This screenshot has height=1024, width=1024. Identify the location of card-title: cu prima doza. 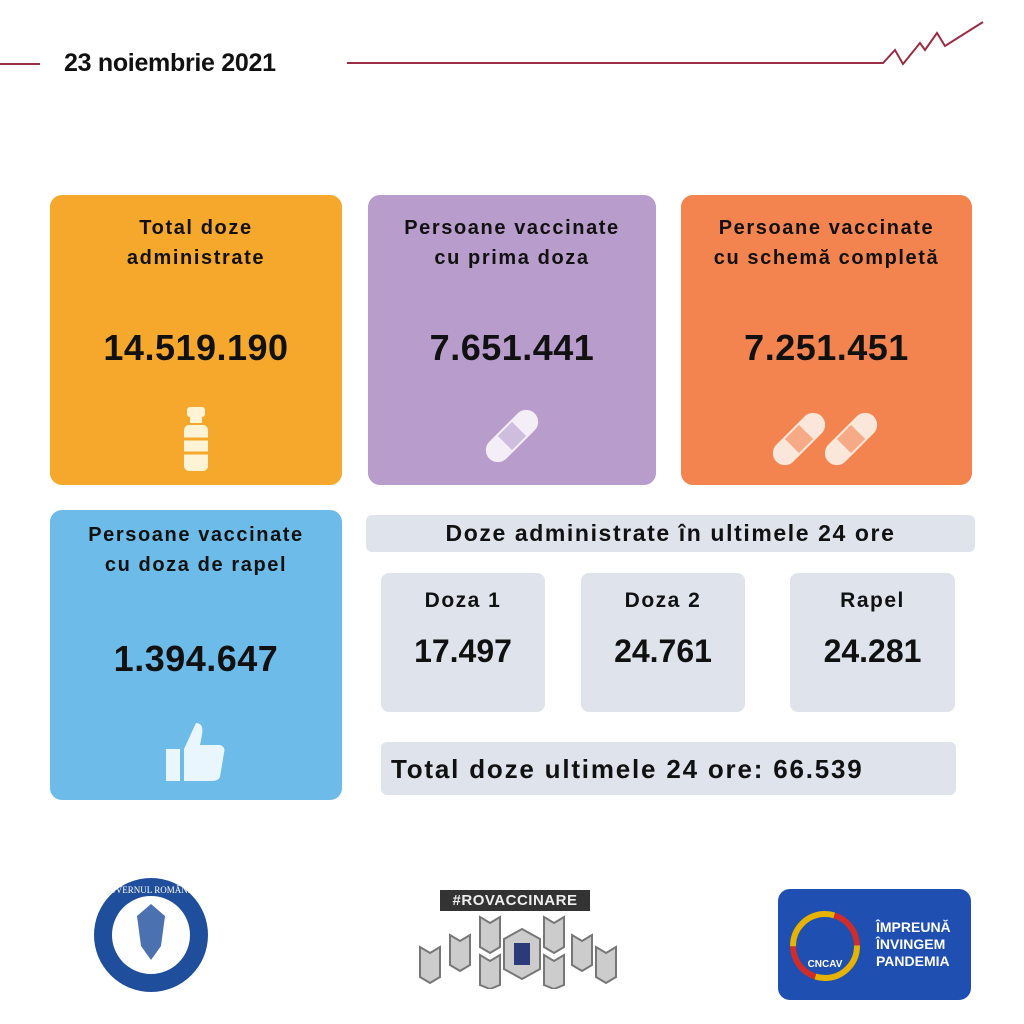
(512, 258).